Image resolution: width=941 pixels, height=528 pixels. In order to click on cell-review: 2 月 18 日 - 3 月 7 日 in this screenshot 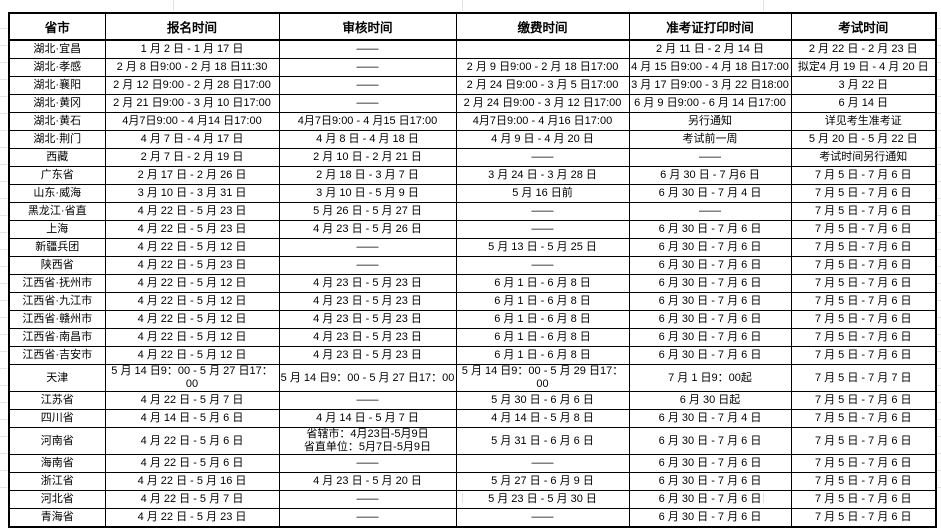, I will do `click(367, 175)`.